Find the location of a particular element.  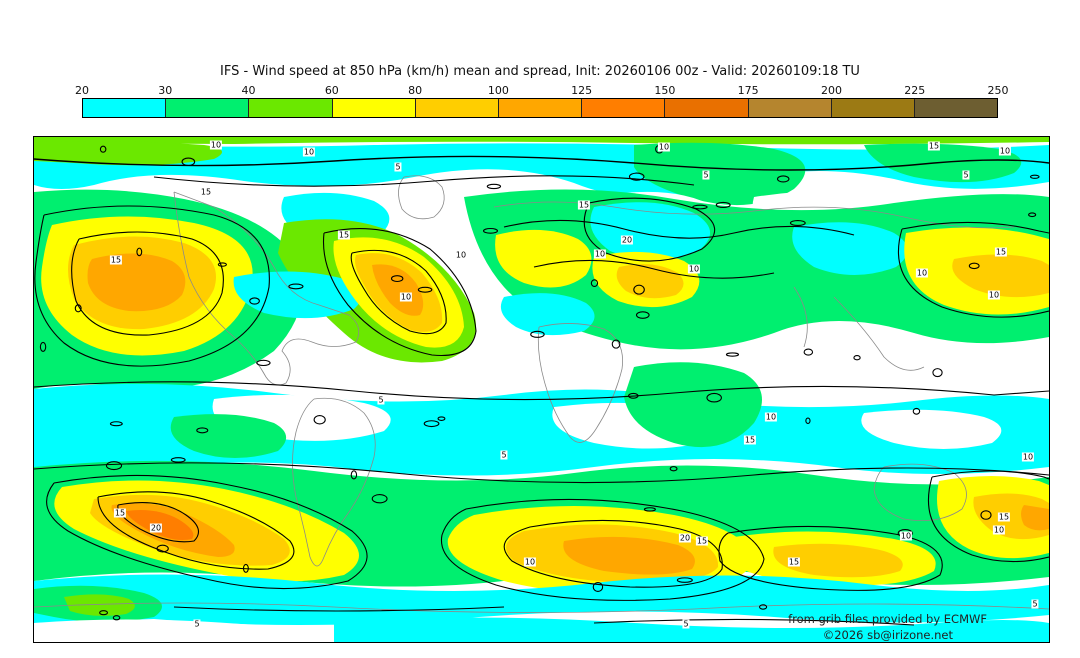

colorbar-wrap: 20 30 40 60 80 100 125 150 175 200 225 250 is located at coordinates (542, 101).